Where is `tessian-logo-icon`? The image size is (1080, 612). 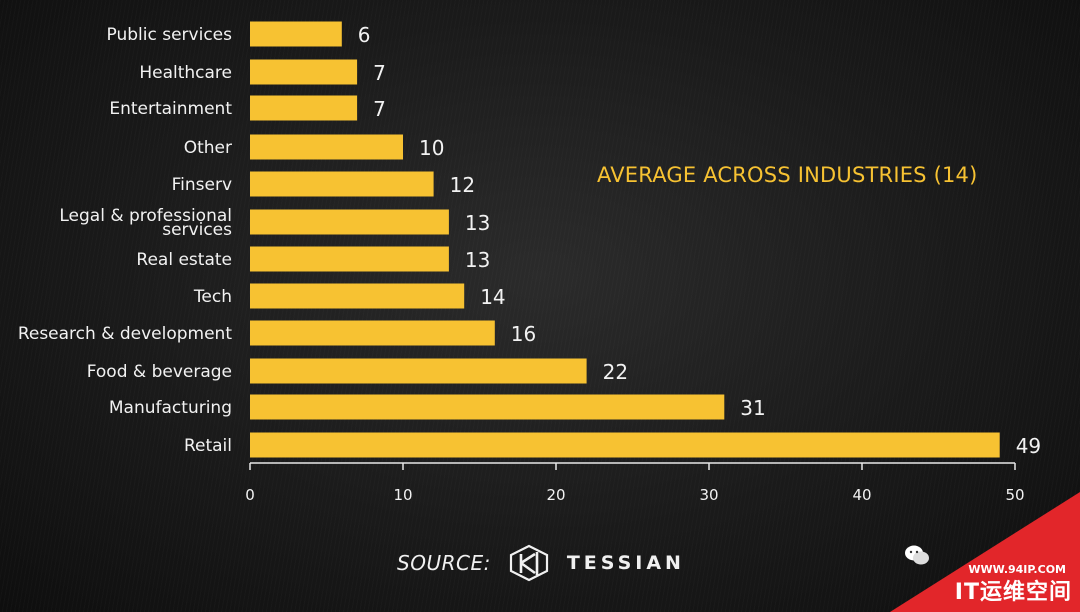 tessian-logo-icon is located at coordinates (528, 563).